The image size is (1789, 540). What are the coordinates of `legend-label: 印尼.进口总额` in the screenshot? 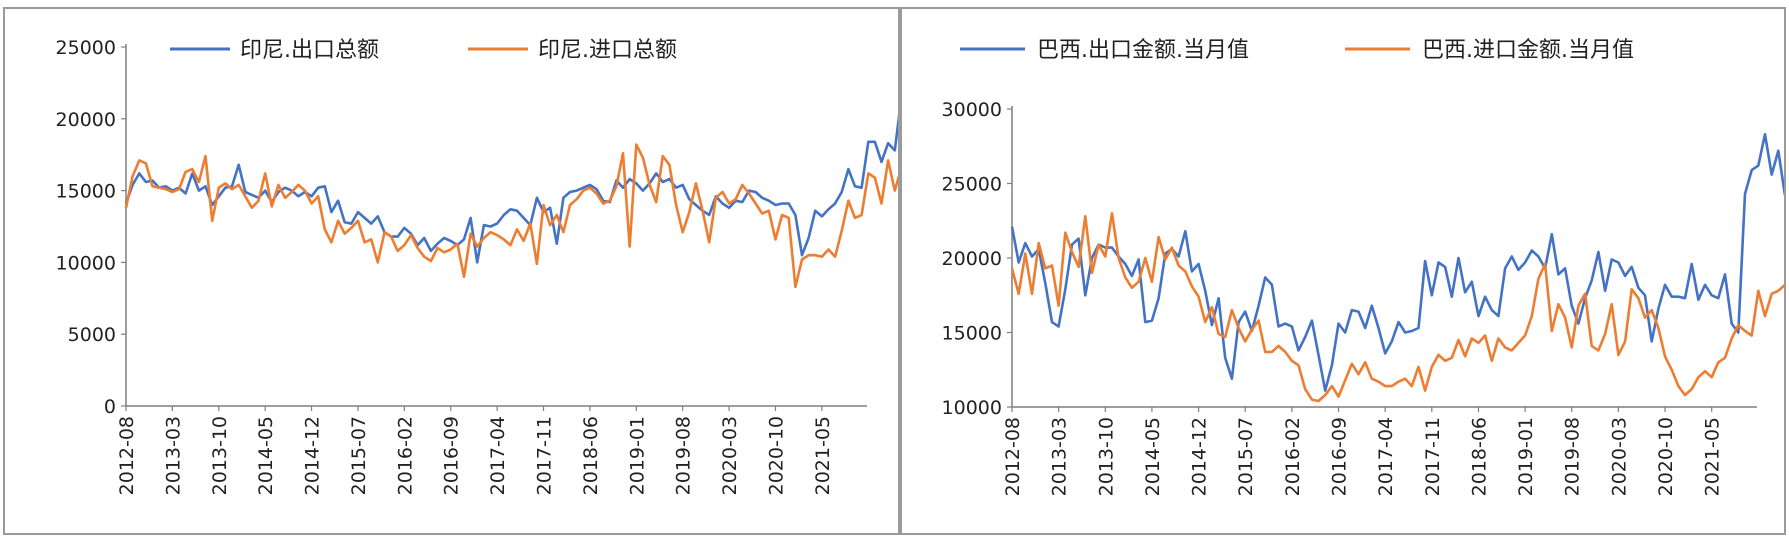 It's located at (607, 50).